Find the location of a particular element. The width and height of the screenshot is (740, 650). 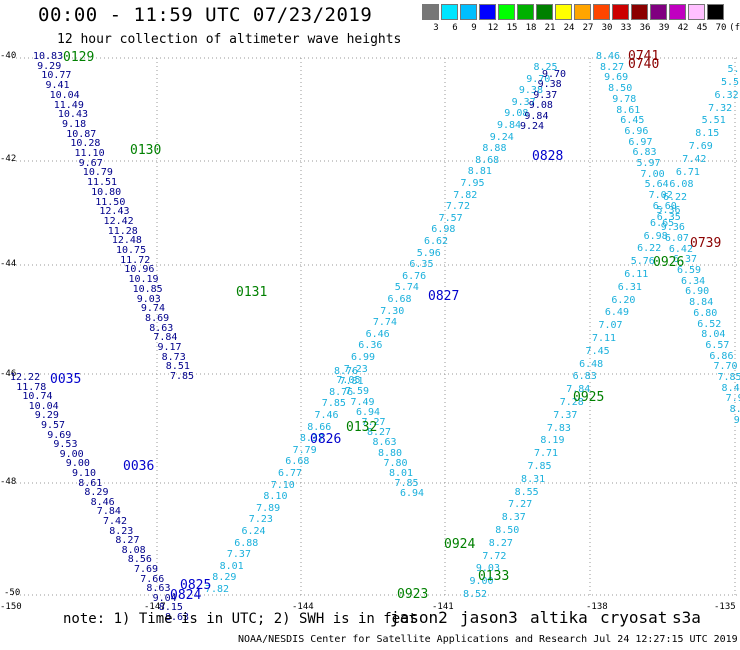

wave-height-value: 9.08 is located at coordinates (540, 106).